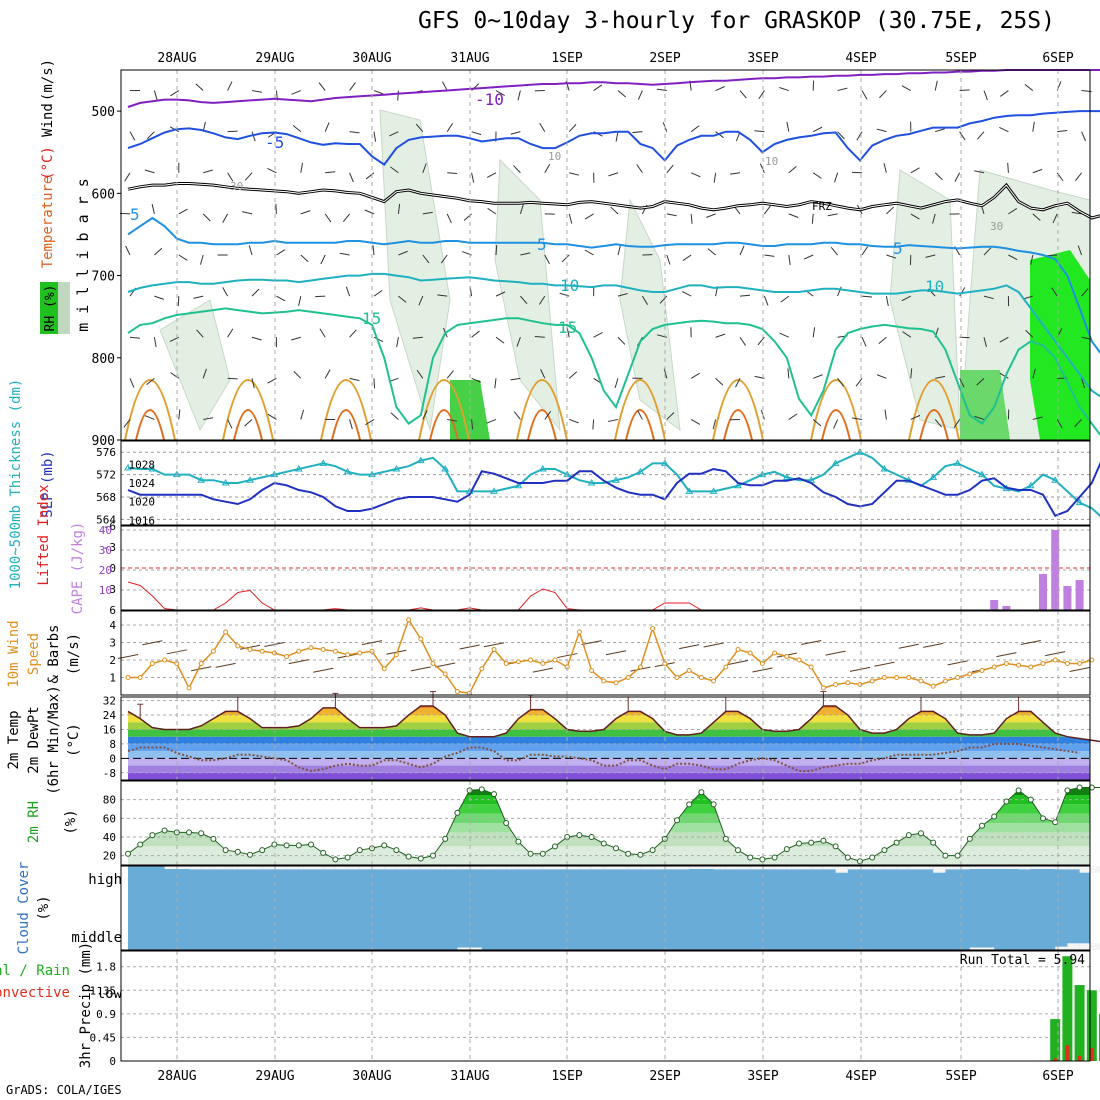  I want to click on precip-axis-label: 3hr Precip (mm), so click(86, 1005).